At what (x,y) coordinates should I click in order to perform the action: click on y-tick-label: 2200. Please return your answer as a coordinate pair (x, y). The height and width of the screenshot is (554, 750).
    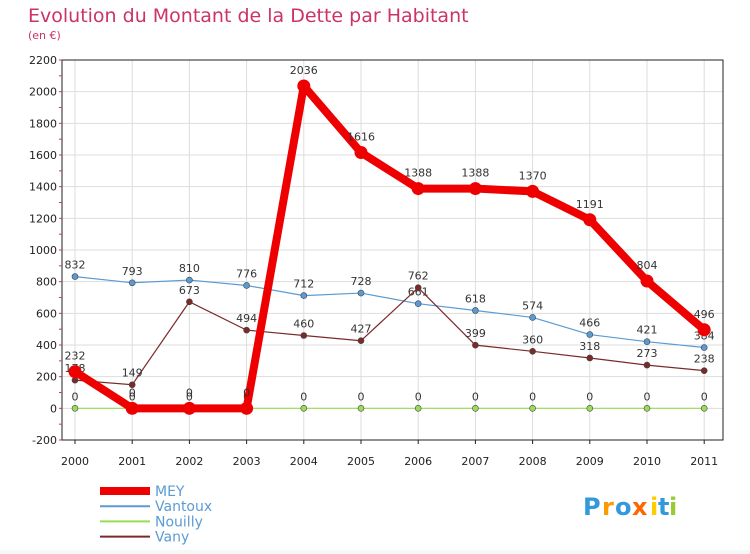
    Looking at the image, I should click on (43, 60).